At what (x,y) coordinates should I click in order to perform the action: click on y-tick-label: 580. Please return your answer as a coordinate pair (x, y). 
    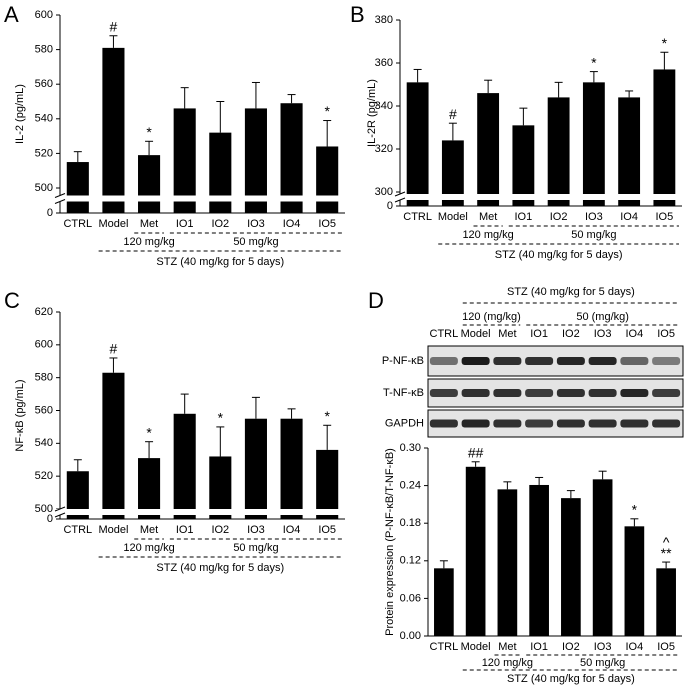
    Looking at the image, I should click on (44, 50).